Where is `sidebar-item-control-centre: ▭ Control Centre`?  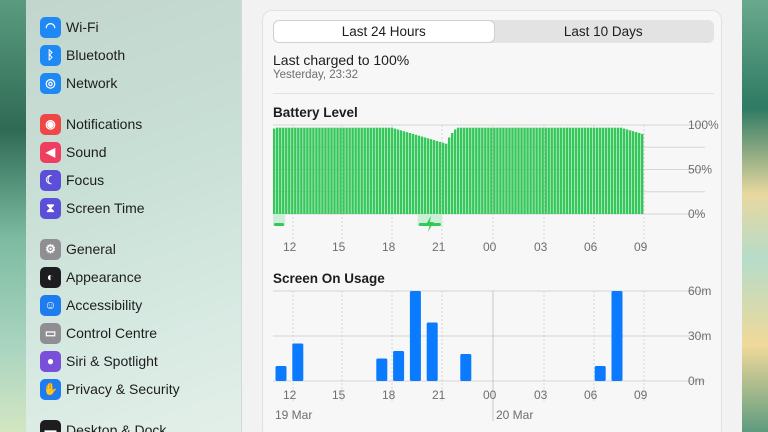
sidebar-item-control-centre: ▭ Control Centre is located at coordinates (98, 333).